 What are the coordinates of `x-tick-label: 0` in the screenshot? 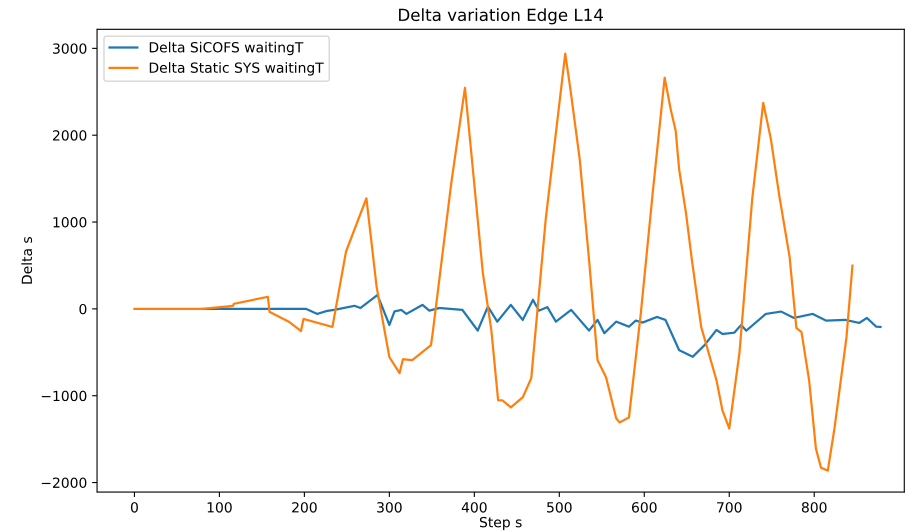 It's located at (134, 507).